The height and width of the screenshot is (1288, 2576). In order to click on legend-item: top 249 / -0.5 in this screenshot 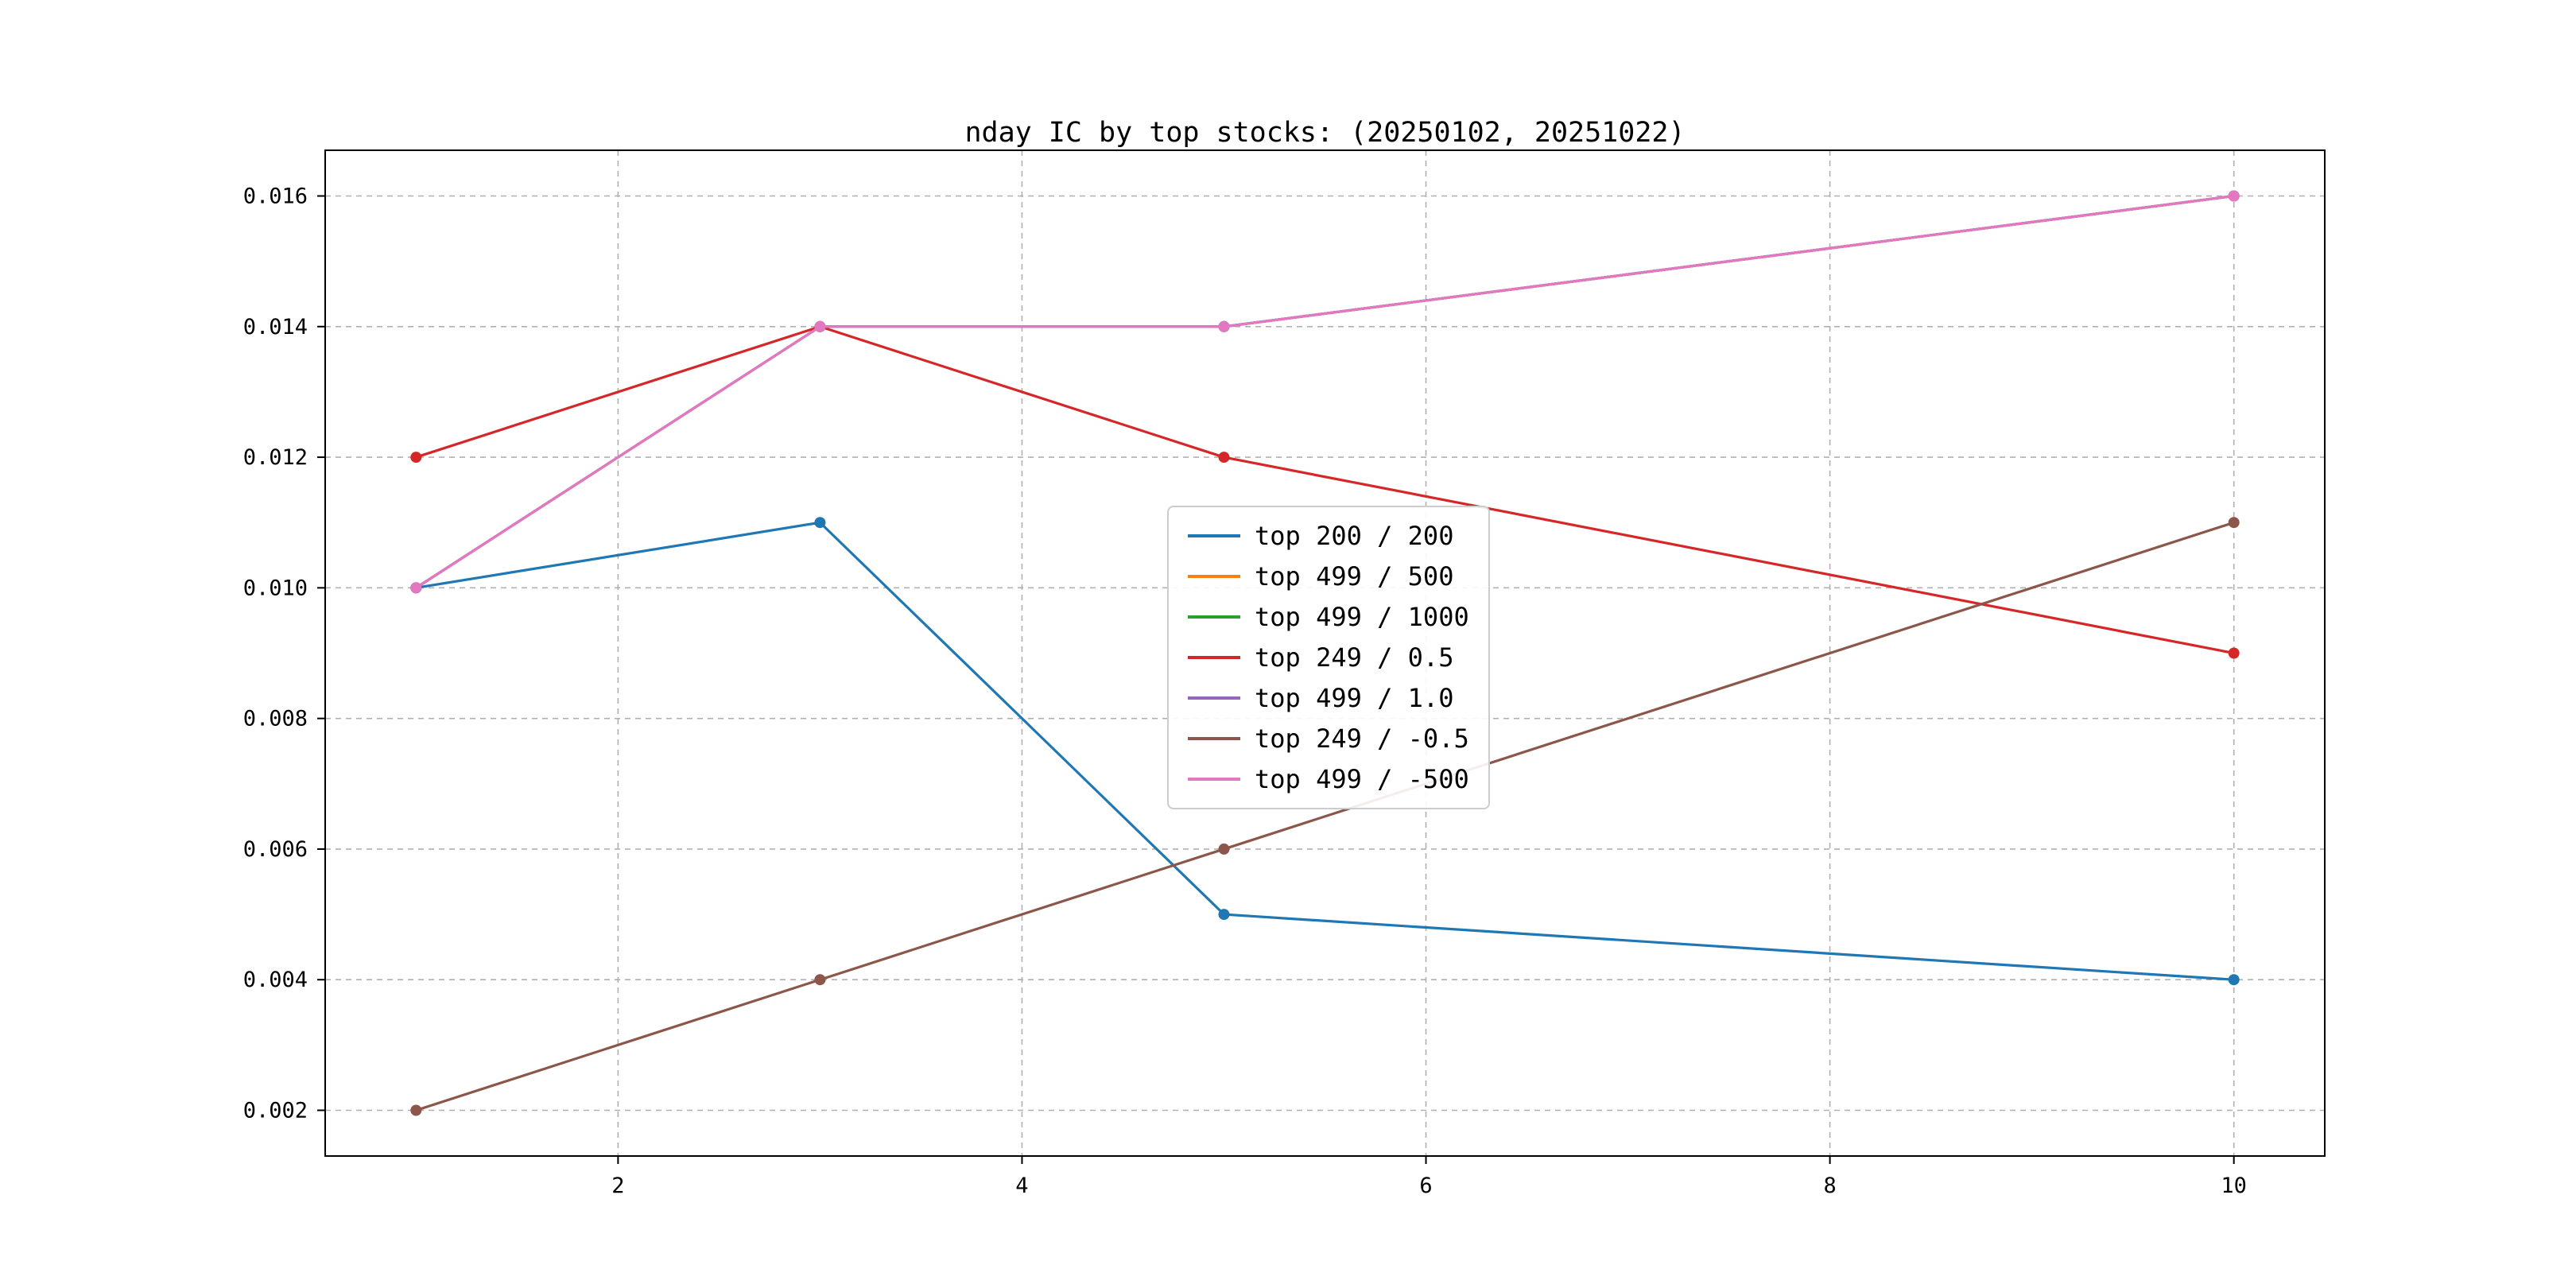, I will do `click(1329, 739)`.